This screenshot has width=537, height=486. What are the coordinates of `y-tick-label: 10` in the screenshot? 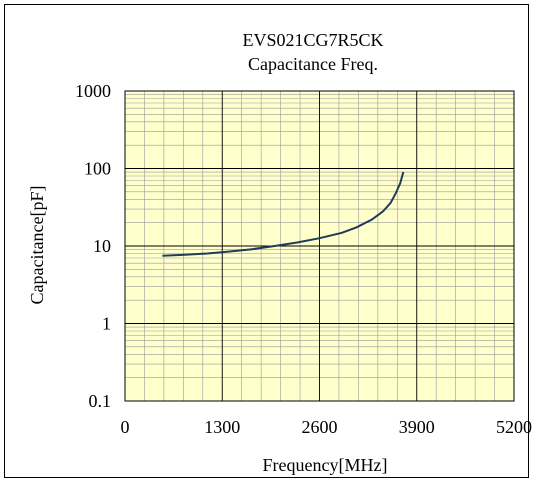 It's located at (102, 246).